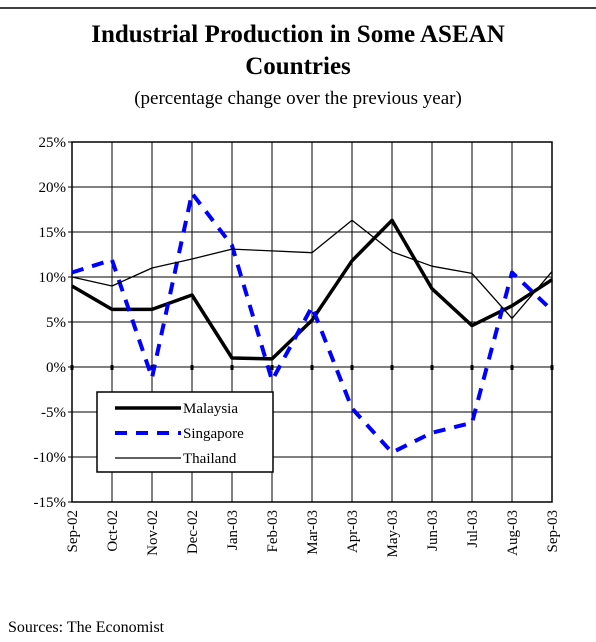 This screenshot has width=596, height=642. What do you see at coordinates (273, 531) in the screenshot?
I see `x-tick-label: Feb-03` at bounding box center [273, 531].